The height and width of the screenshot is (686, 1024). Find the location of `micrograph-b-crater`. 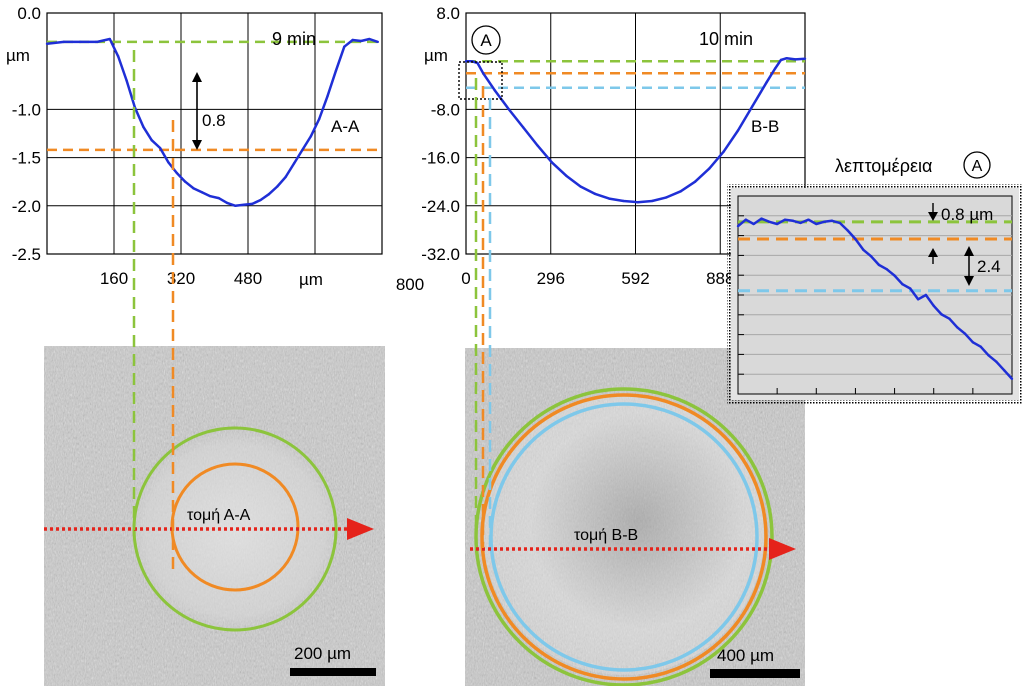

micrograph-b-crater is located at coordinates (624, 535).